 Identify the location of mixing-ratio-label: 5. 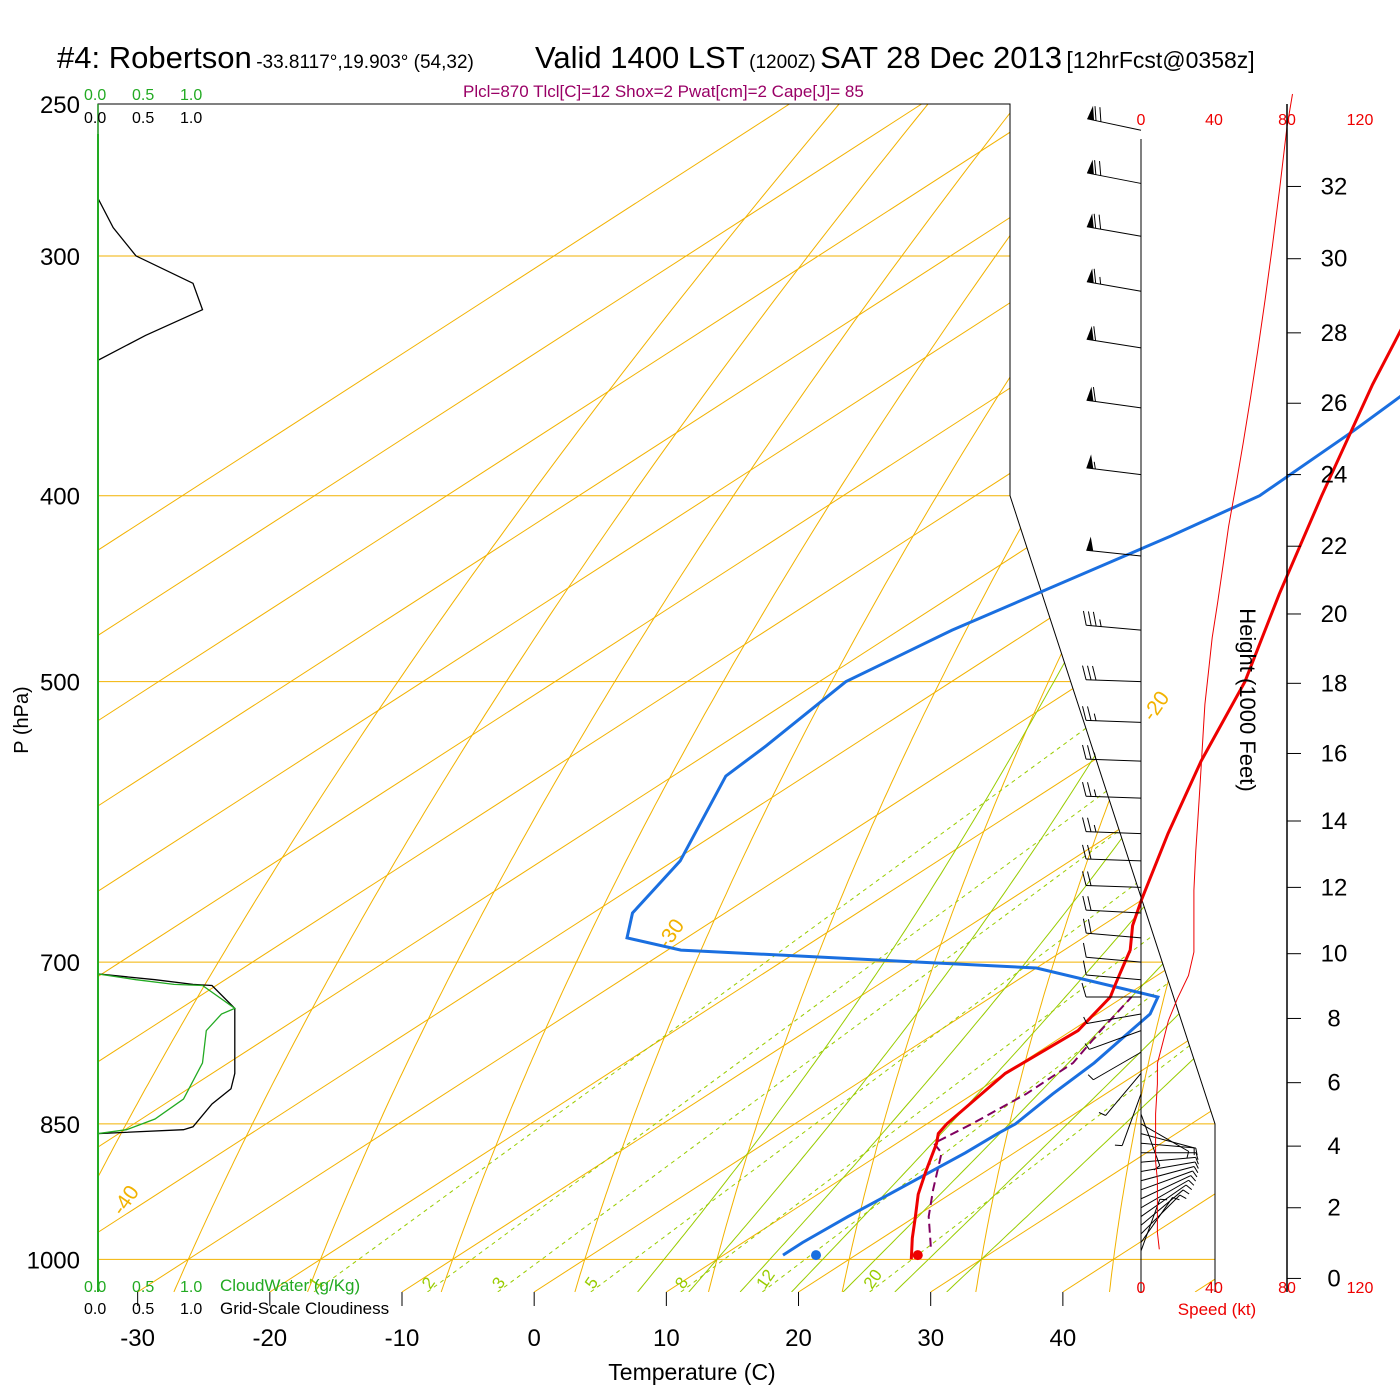
(591, 1283).